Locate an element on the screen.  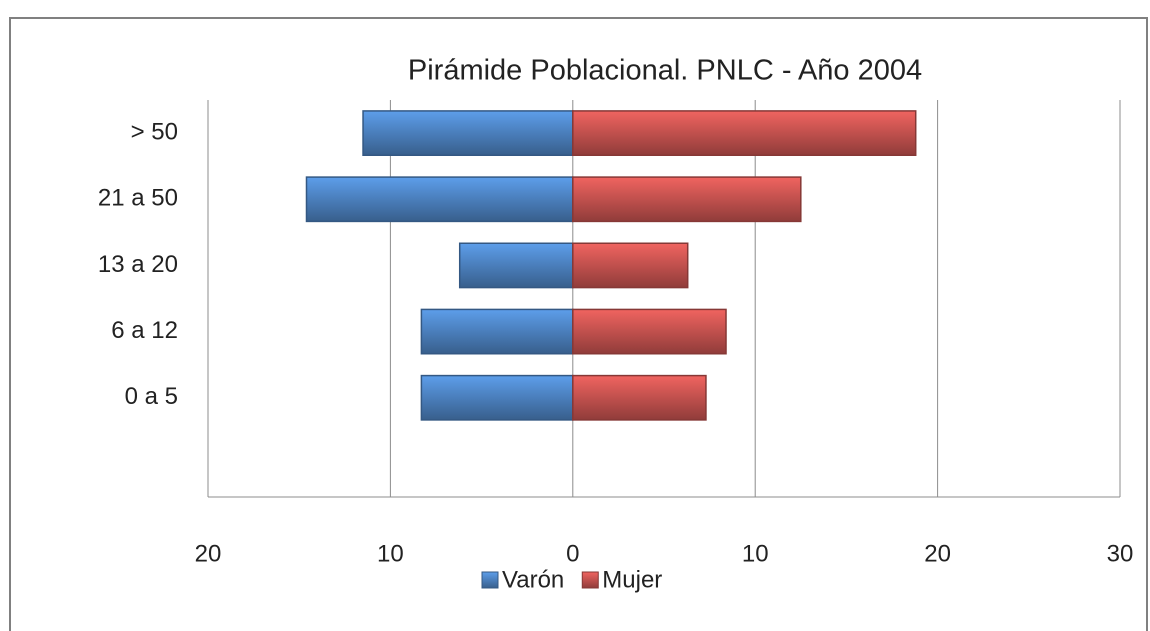
y-tick-label: 21 a 50 is located at coordinates (138, 198).